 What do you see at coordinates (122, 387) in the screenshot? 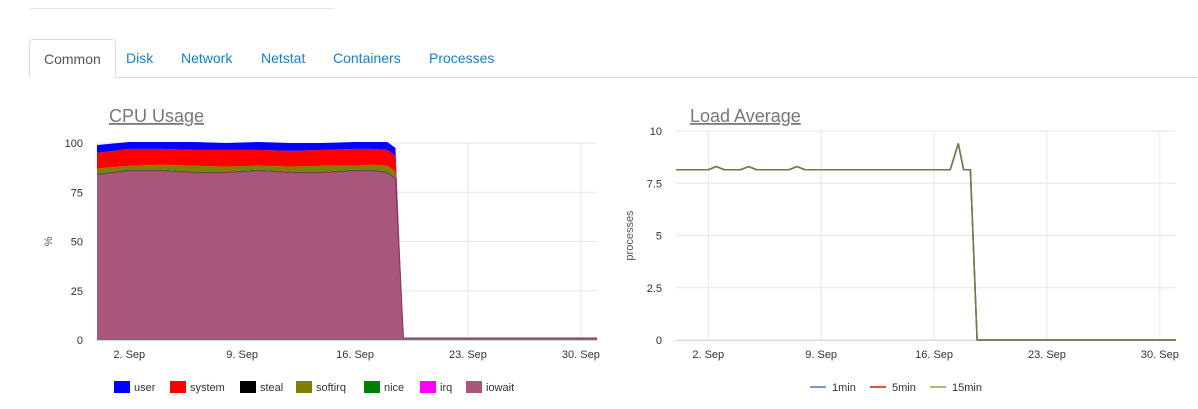
I see `legend-swatch-user` at bounding box center [122, 387].